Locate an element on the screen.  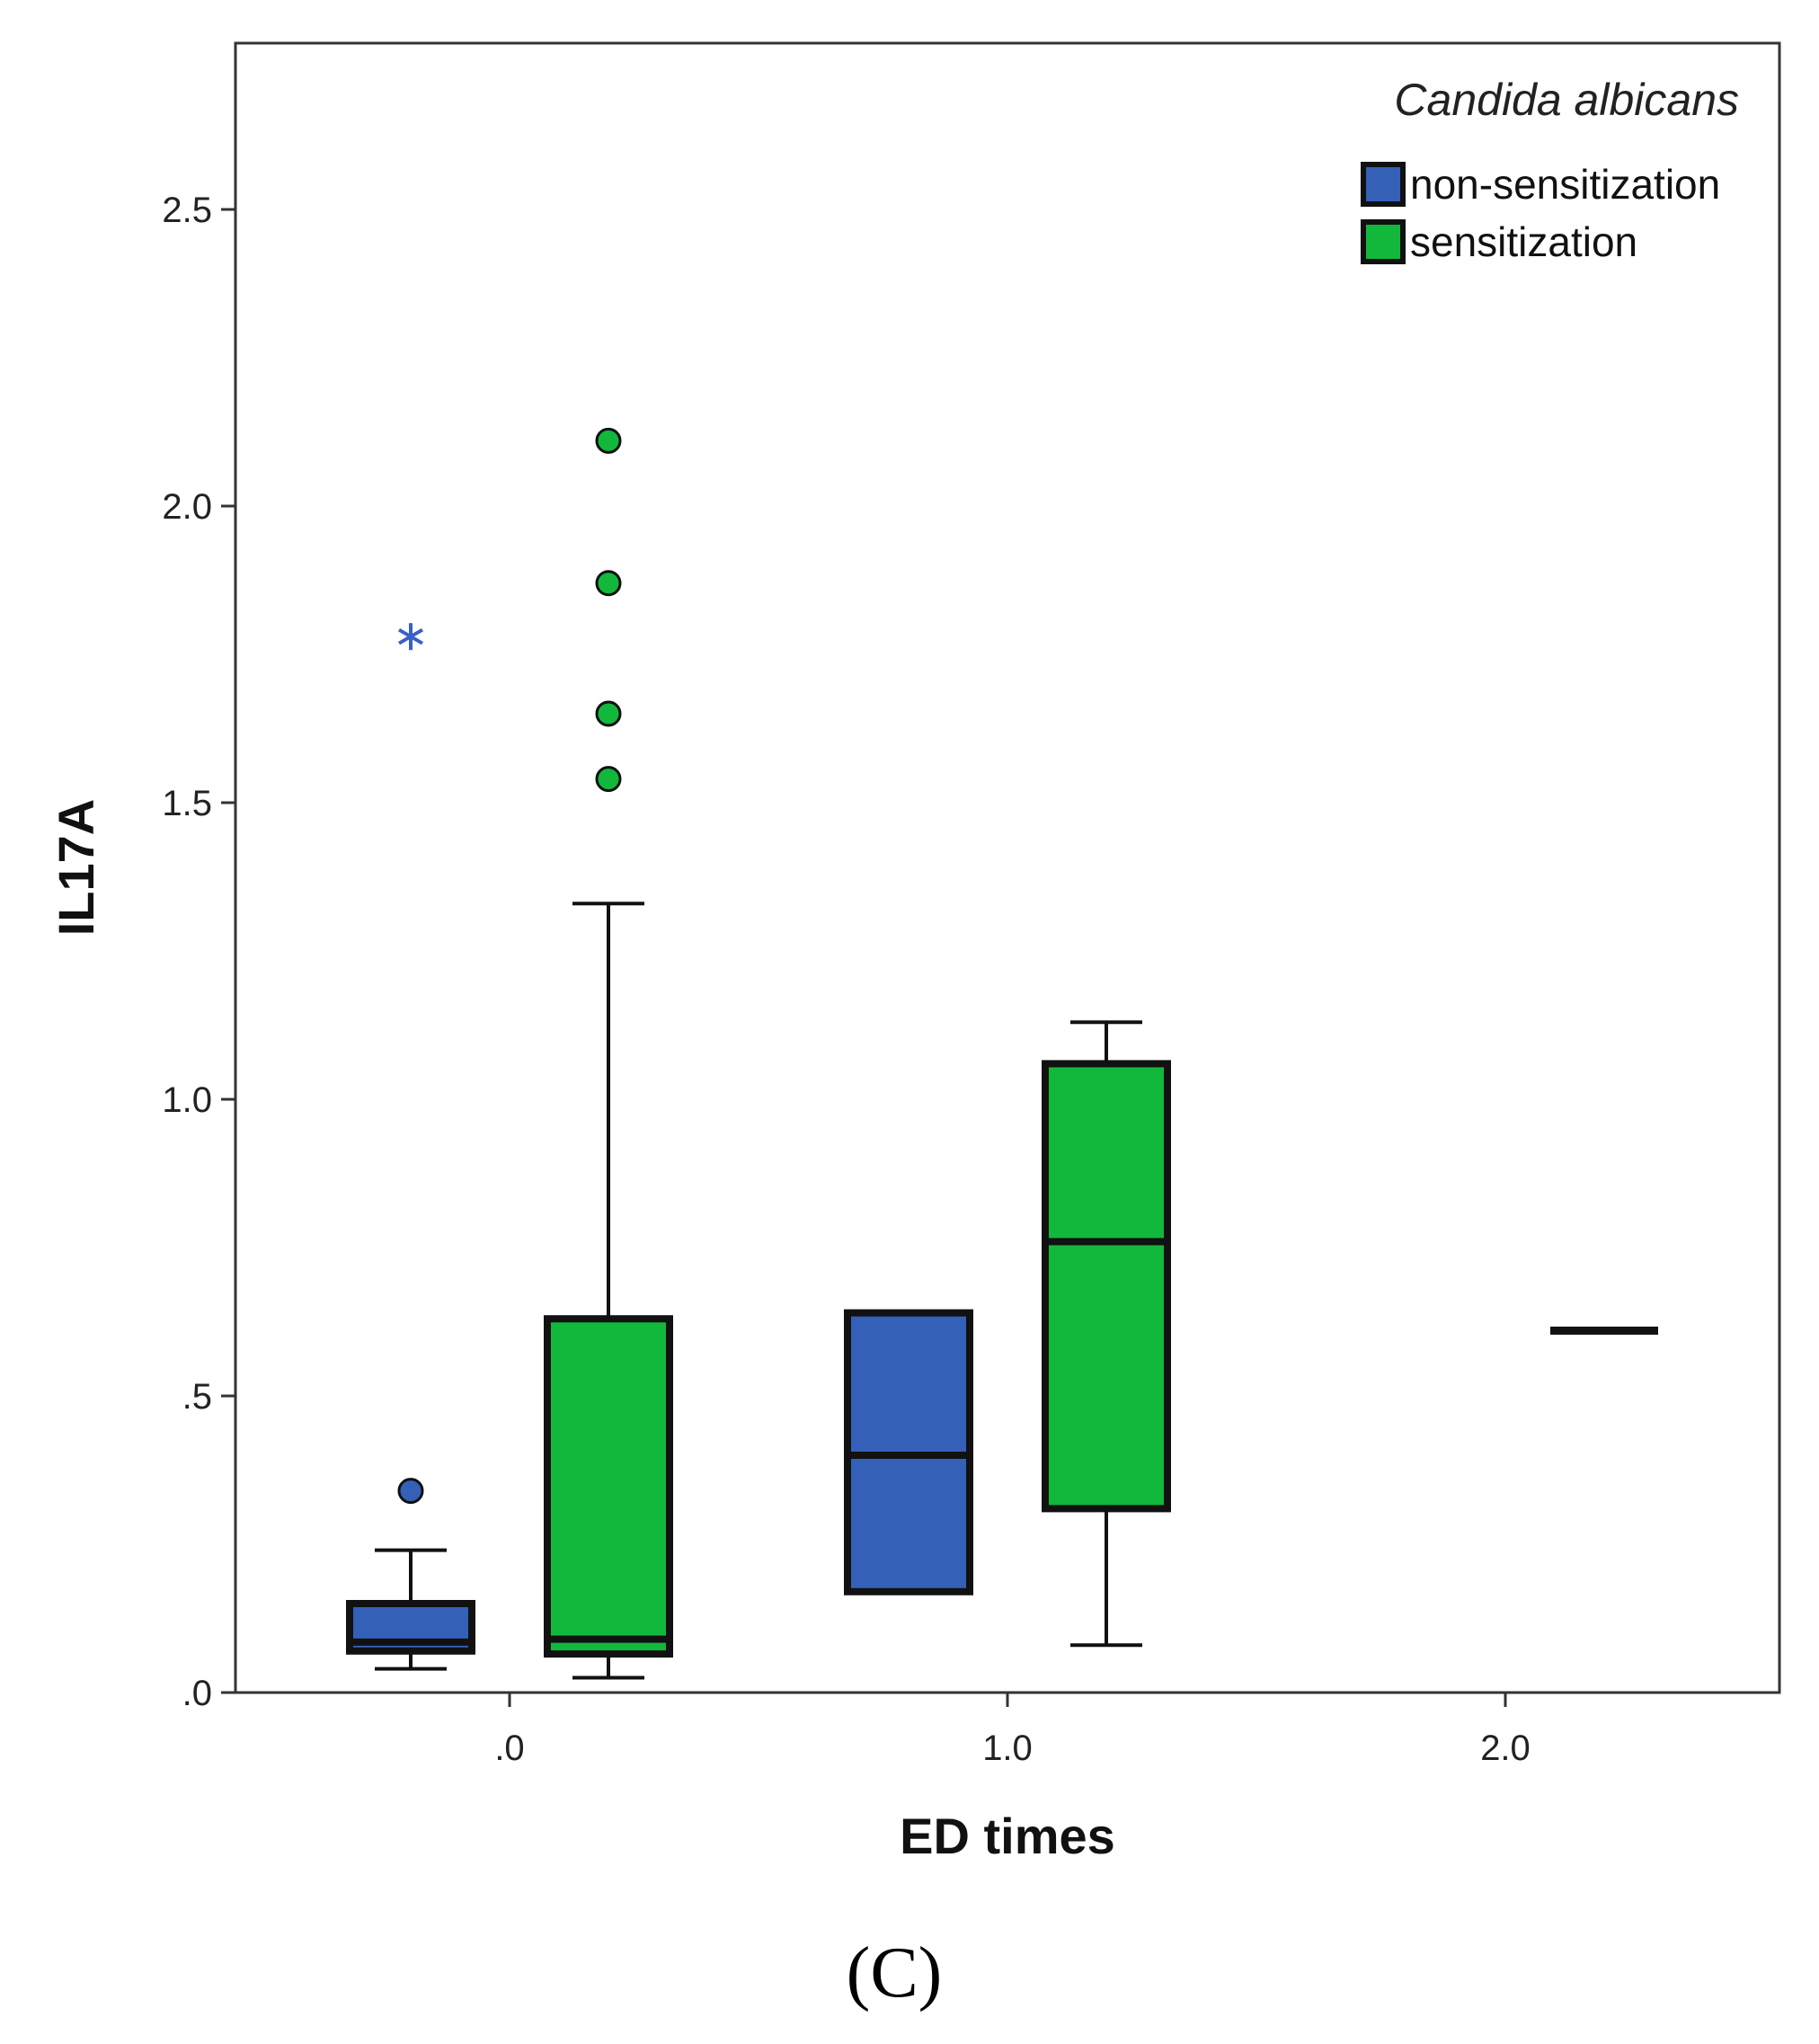
x-tick-label: 2.0 is located at coordinates (1505, 1748).